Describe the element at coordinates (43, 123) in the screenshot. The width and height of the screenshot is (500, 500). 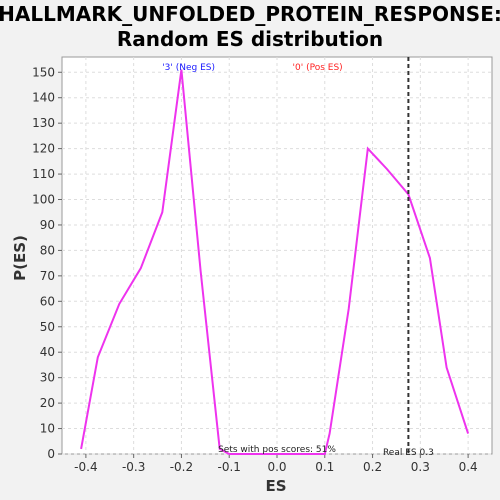
I see `y-tick-label: 130` at that location.